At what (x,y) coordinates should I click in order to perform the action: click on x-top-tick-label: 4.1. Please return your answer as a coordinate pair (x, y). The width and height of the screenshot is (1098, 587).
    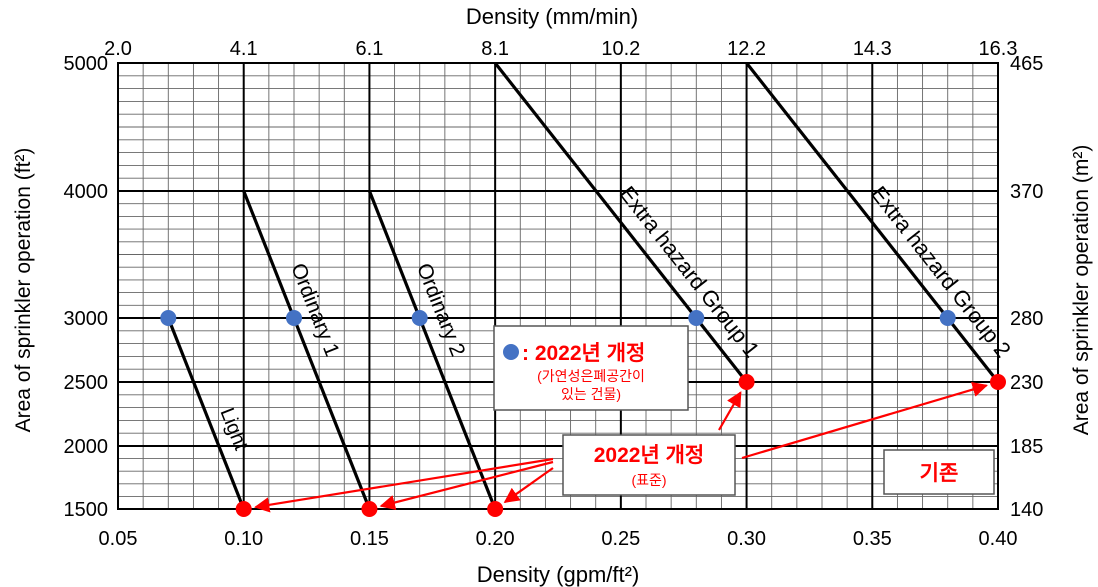
    Looking at the image, I should click on (244, 49).